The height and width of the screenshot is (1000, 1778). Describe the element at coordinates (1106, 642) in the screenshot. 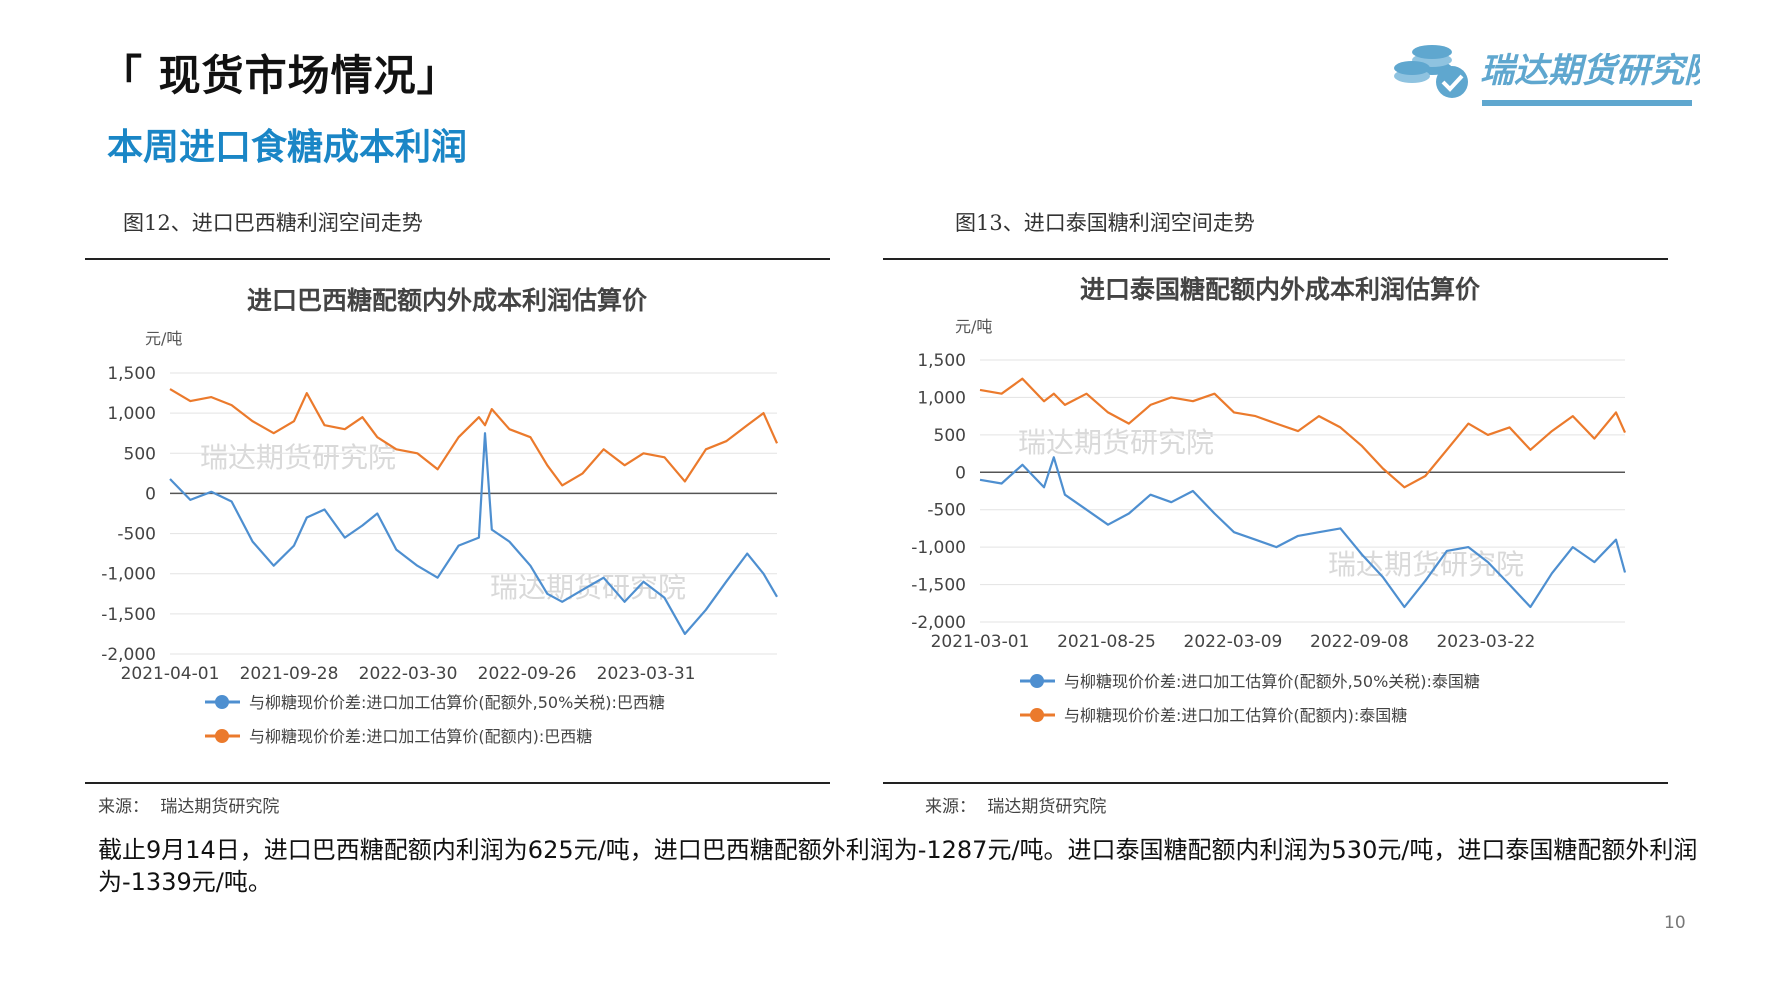

I see `x-tick-label: 2021-08-25` at that location.